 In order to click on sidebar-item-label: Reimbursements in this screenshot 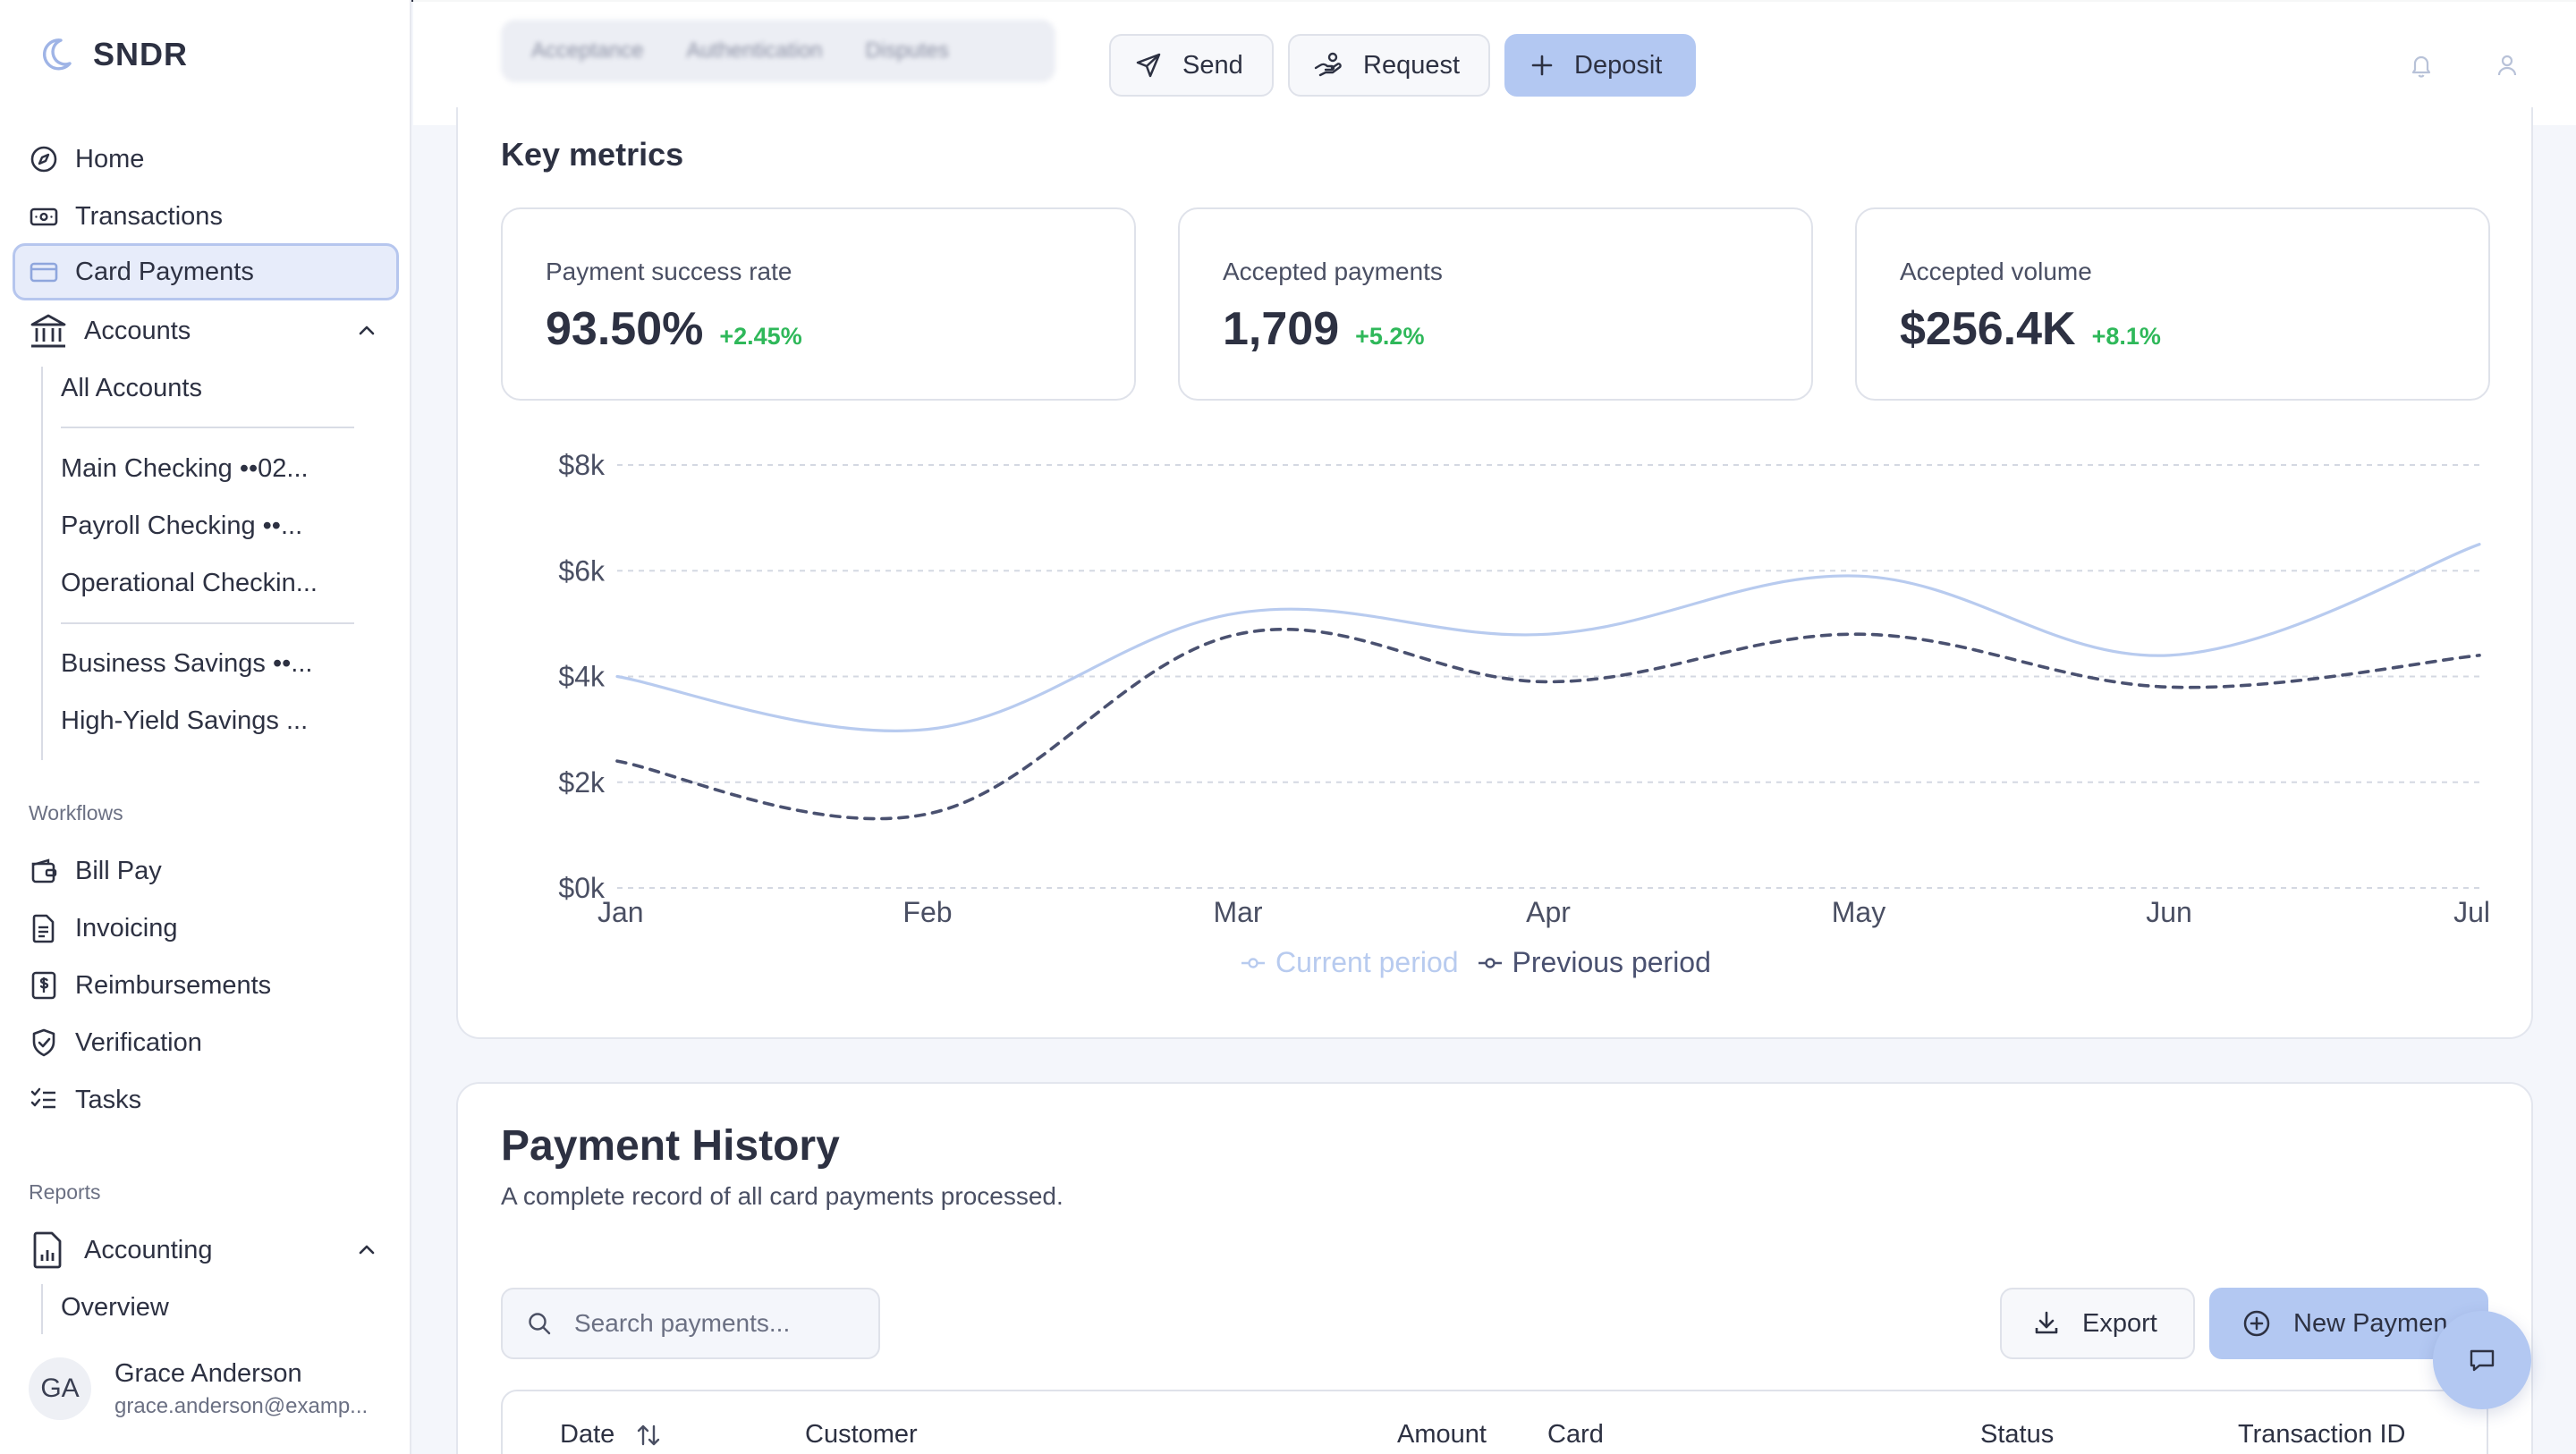, I will do `click(173, 985)`.